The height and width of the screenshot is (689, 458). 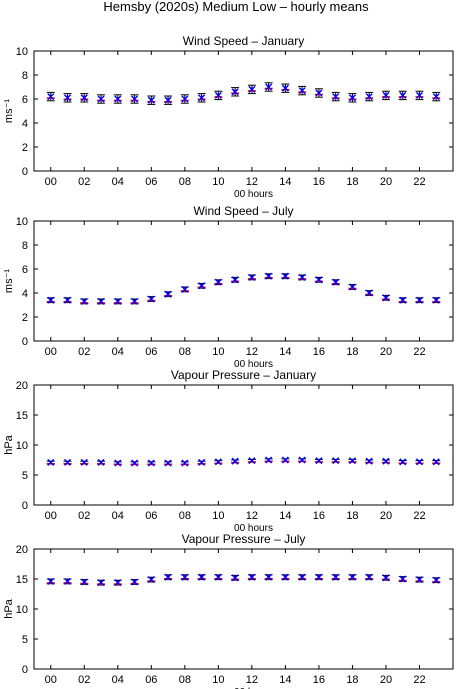 I want to click on x-tick-label: 14, so click(x=285, y=680).